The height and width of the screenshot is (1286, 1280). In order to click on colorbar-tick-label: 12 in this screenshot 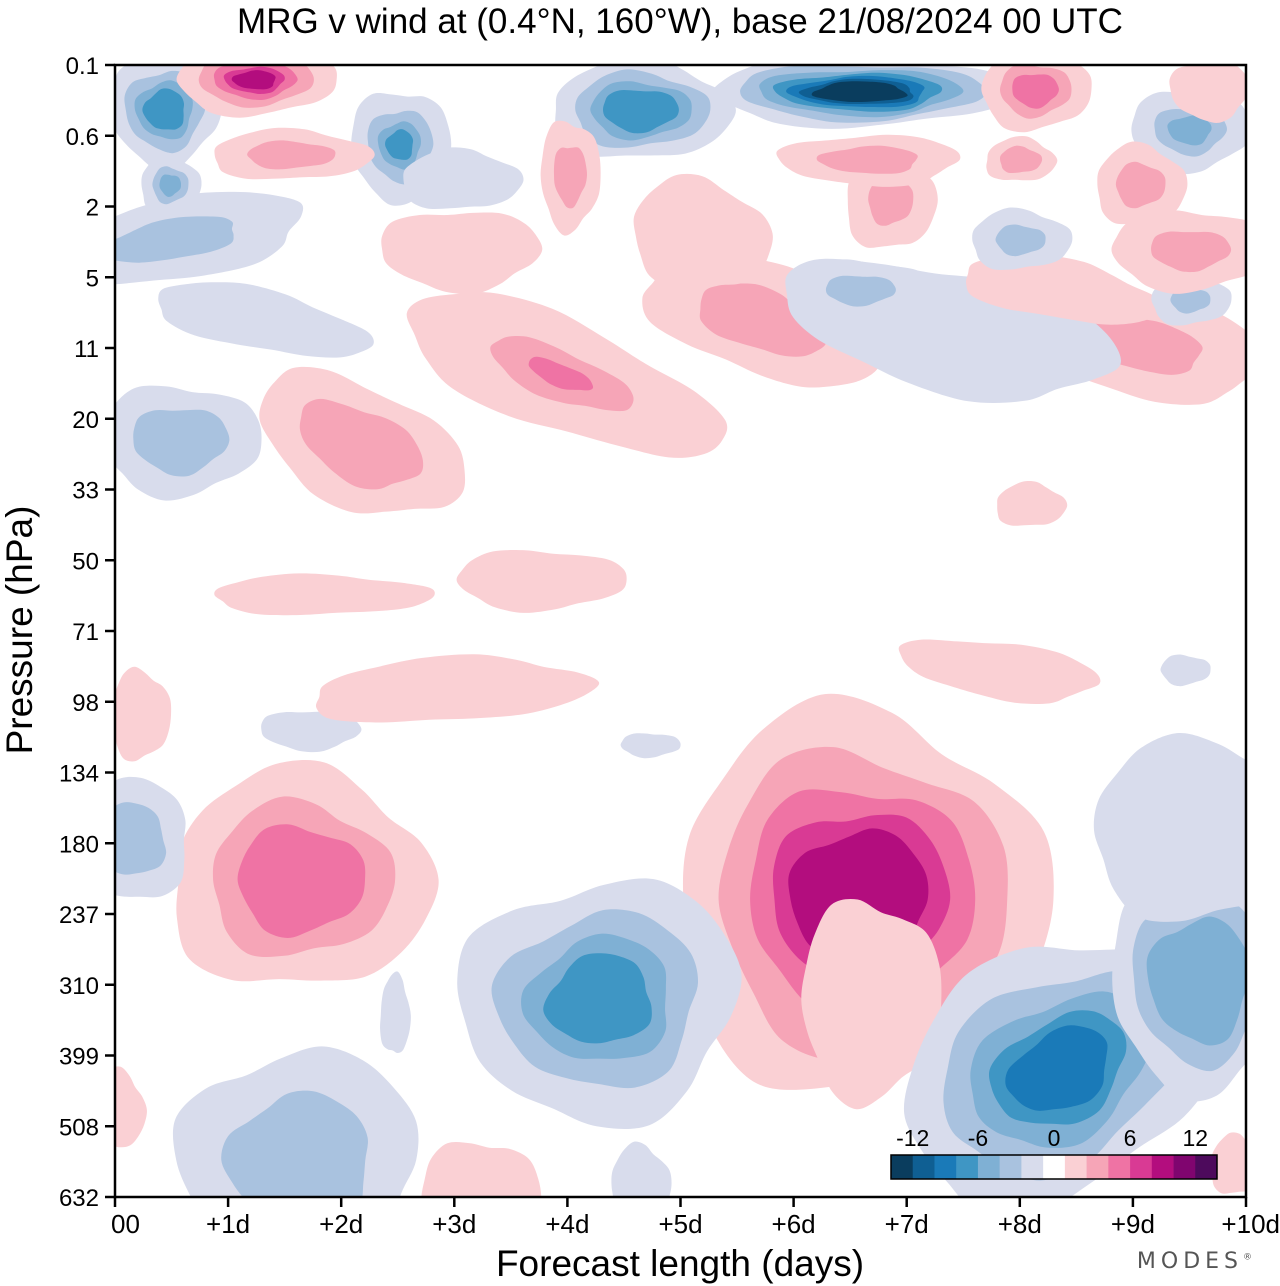, I will do `click(1195, 1138)`.